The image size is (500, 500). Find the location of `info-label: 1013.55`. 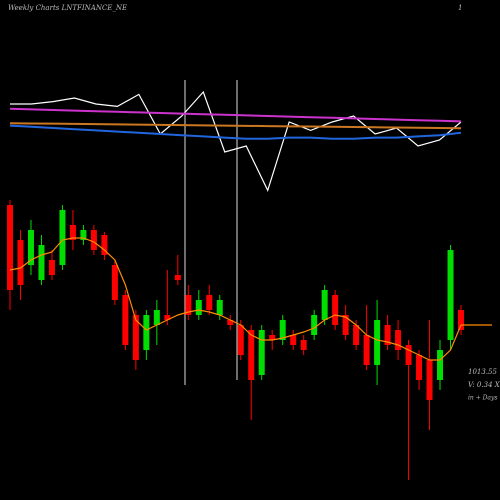

info-label: 1013.55 is located at coordinates (482, 372).